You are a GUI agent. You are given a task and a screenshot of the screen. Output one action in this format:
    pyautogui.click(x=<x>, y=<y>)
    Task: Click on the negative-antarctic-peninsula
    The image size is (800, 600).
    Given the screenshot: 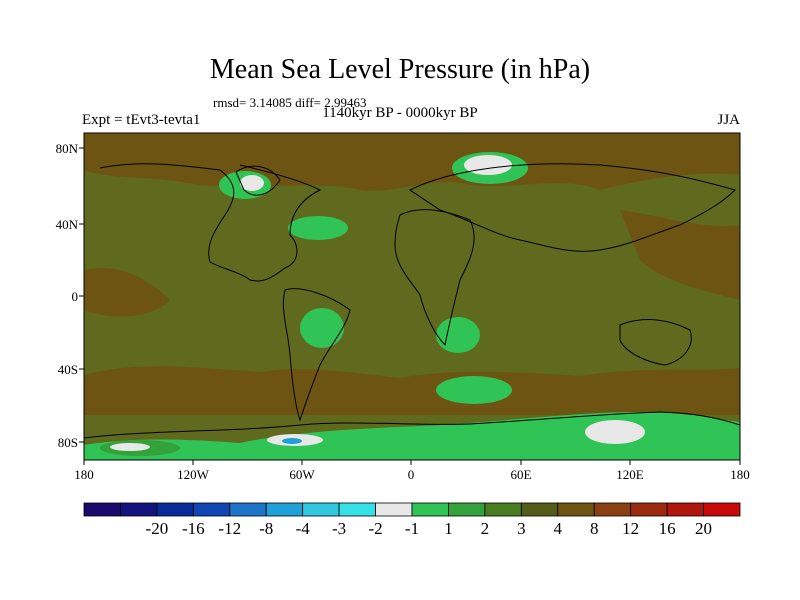 What is the action you would take?
    pyautogui.click(x=292, y=441)
    